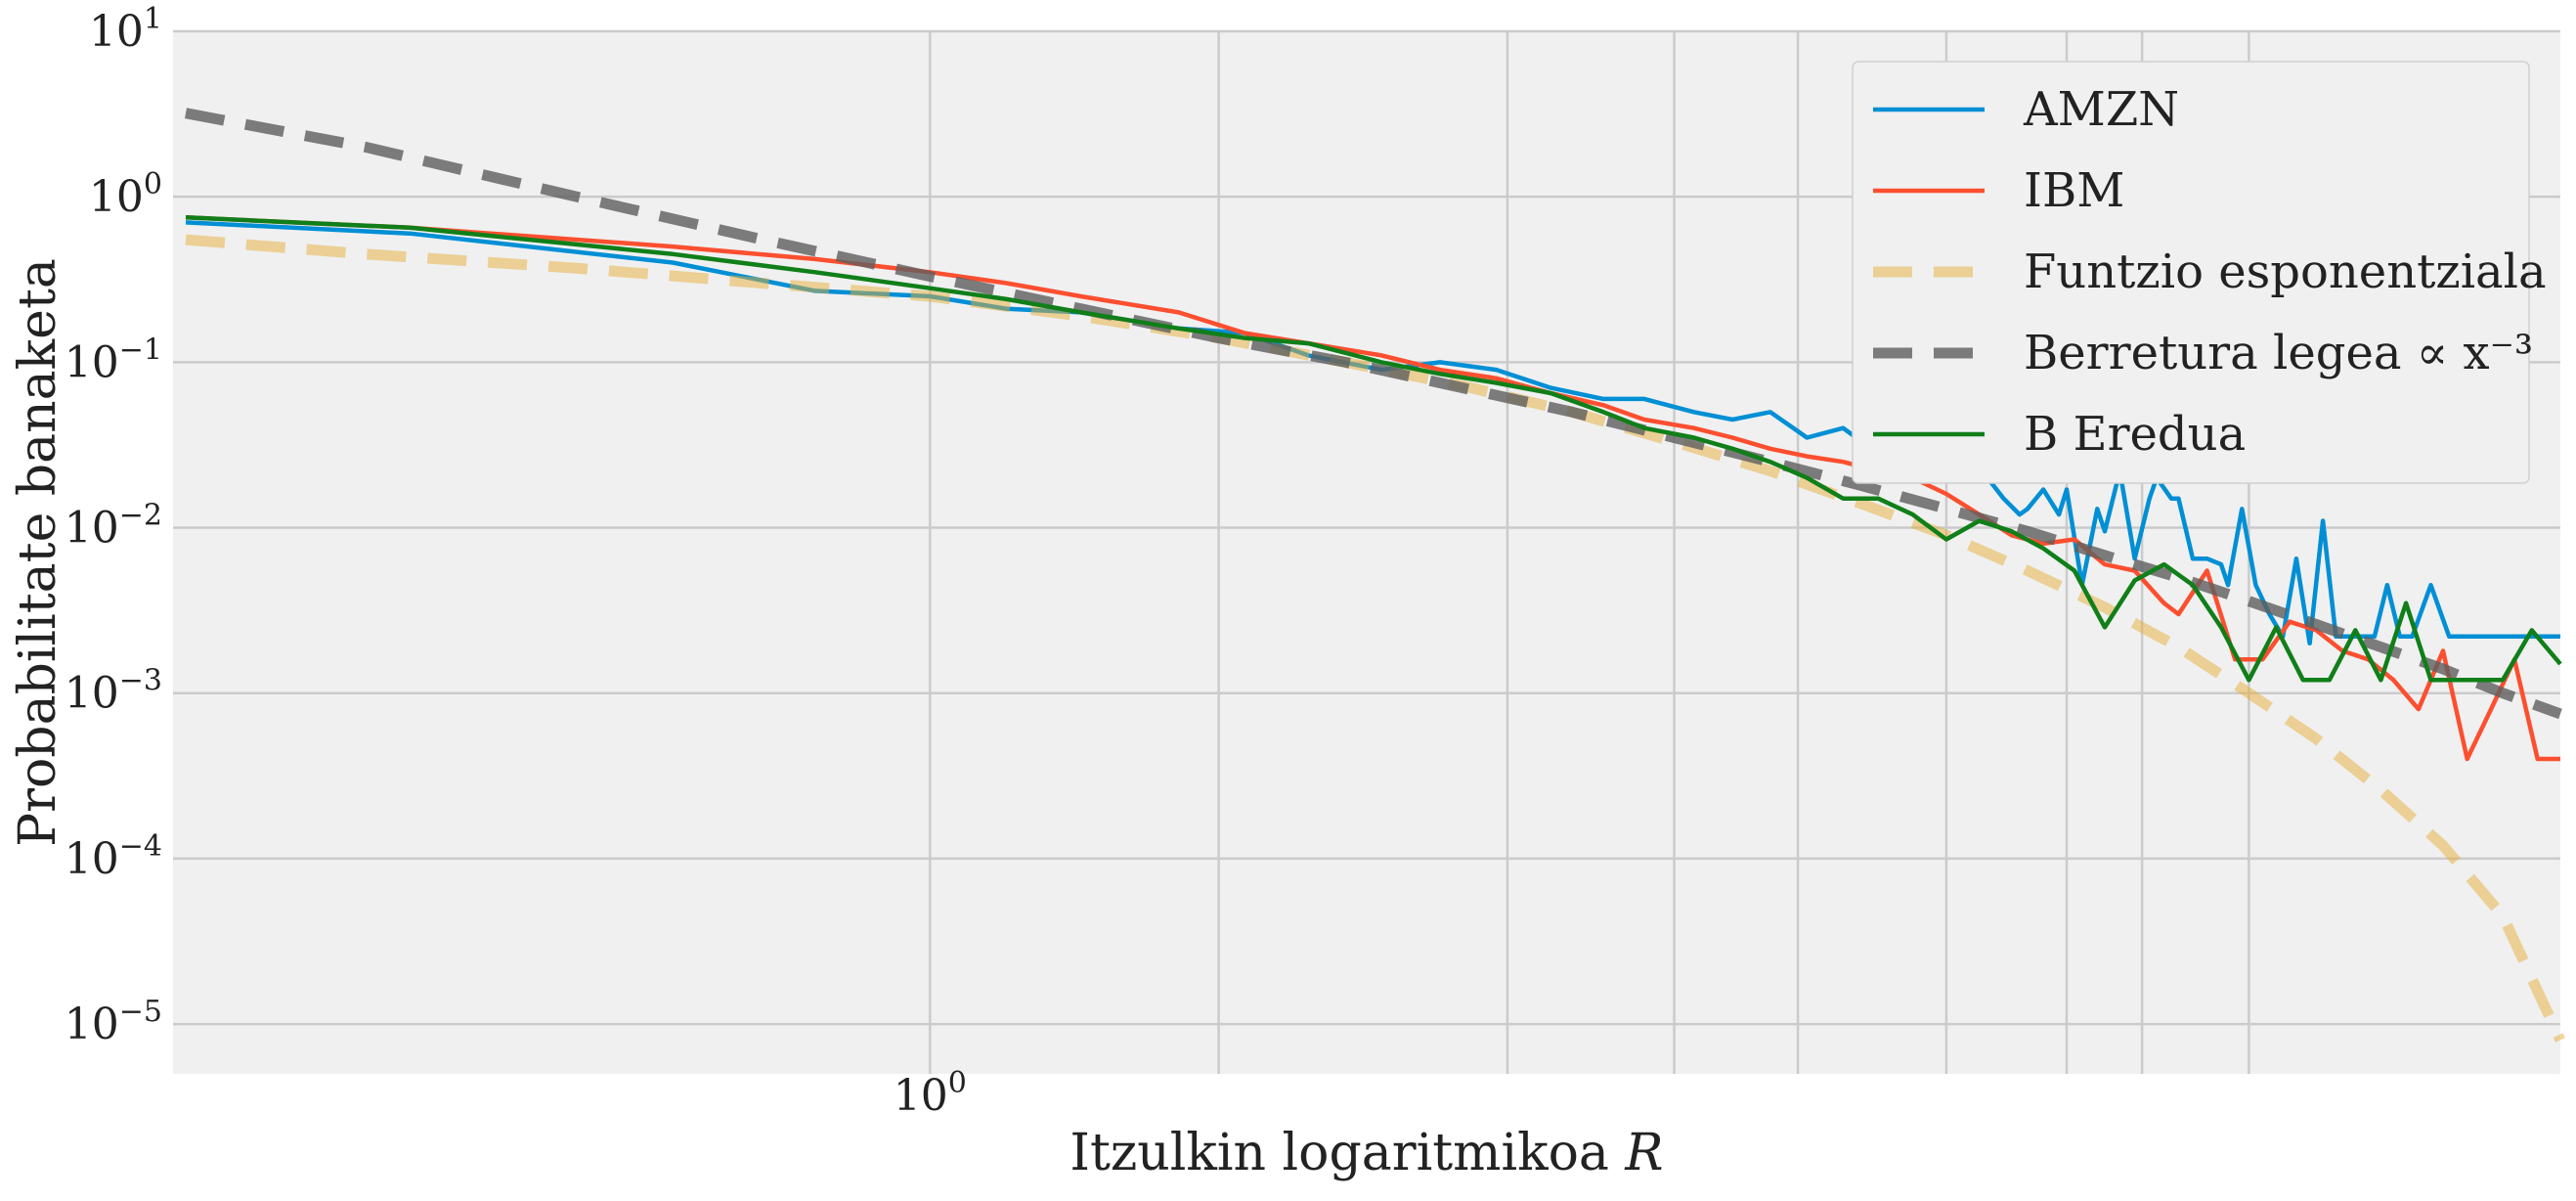  Describe the element at coordinates (113, 691) in the screenshot. I see `y-tick-label: 10⁻³` at that location.